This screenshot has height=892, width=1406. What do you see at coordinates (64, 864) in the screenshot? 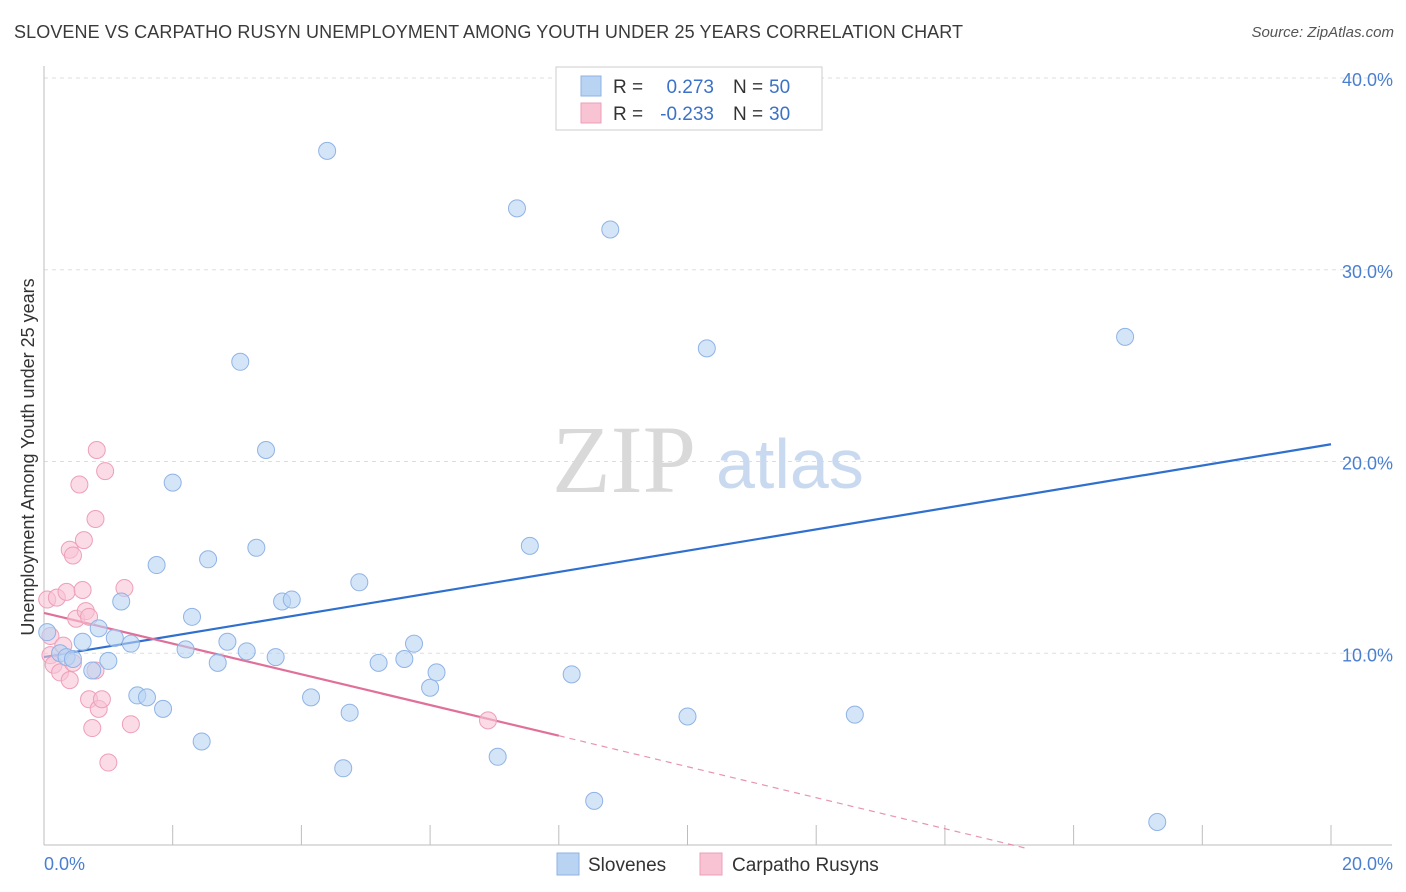
I see `x-tick-label: 0.0%` at bounding box center [64, 864].